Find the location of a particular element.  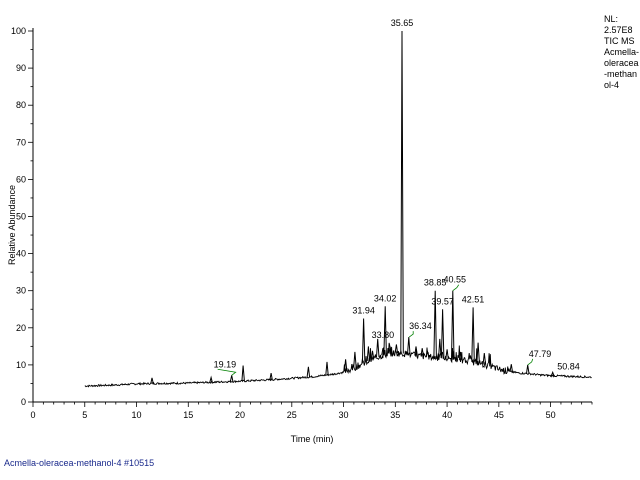

y-tick-label: 40 is located at coordinates (21, 254).